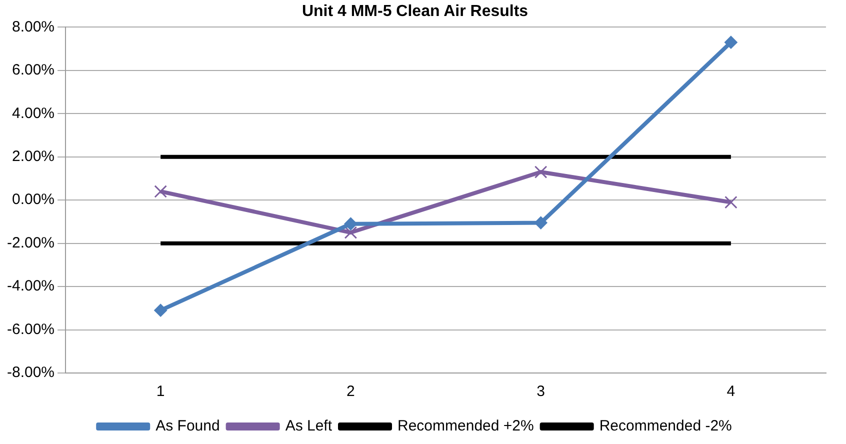  What do you see at coordinates (33, 199) in the screenshot?
I see `y-tick-label: 0.00%` at bounding box center [33, 199].